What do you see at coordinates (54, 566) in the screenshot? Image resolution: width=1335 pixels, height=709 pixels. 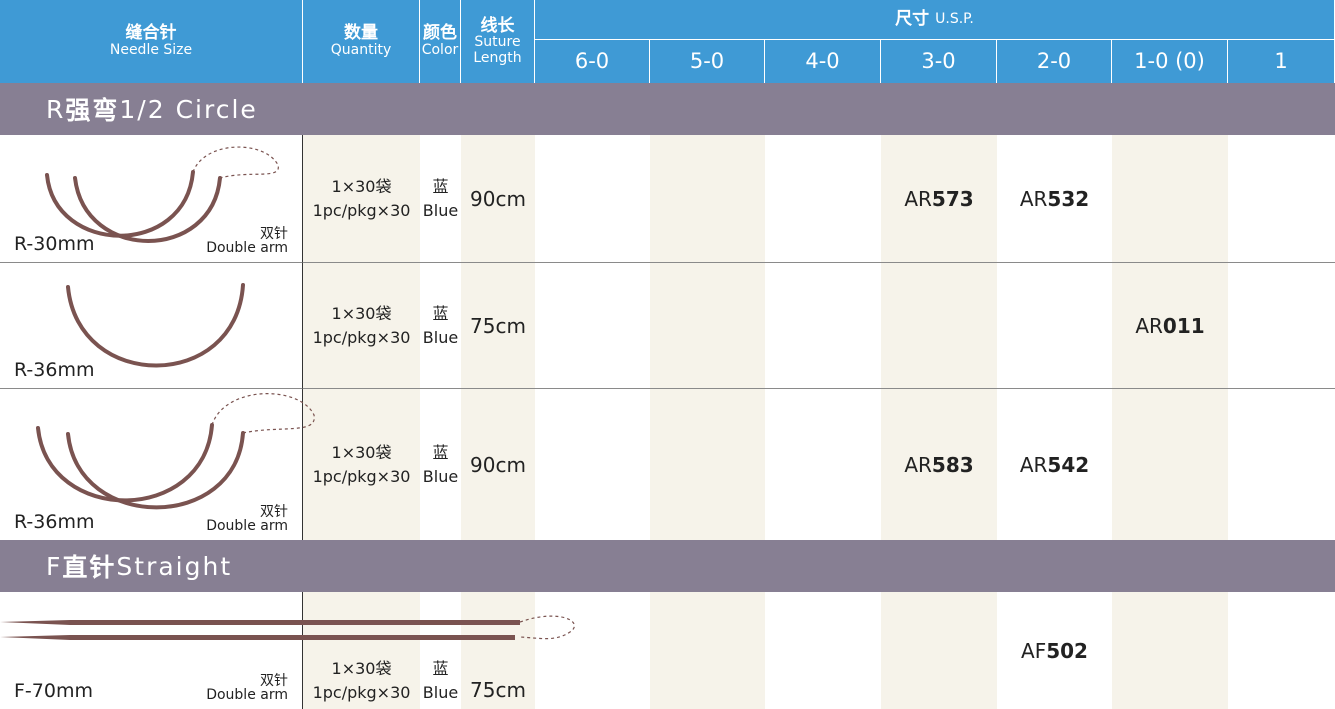 I see `section-code: F` at bounding box center [54, 566].